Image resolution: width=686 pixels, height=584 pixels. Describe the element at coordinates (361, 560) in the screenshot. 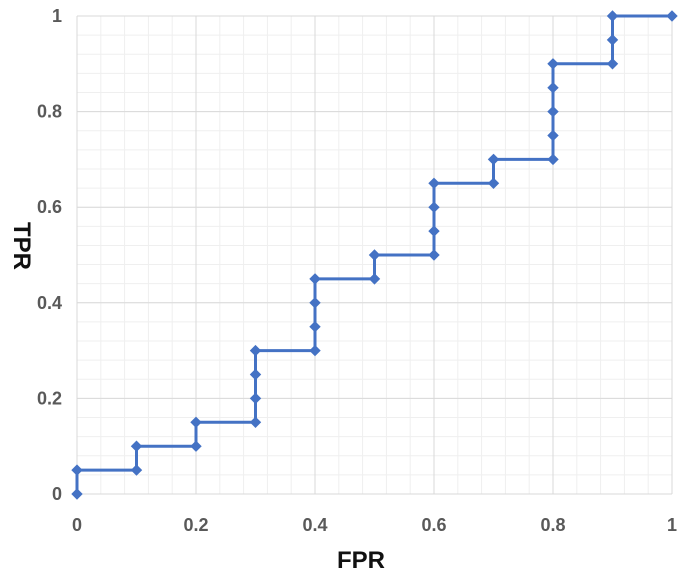

I see `x-axis-title: FPR` at that location.